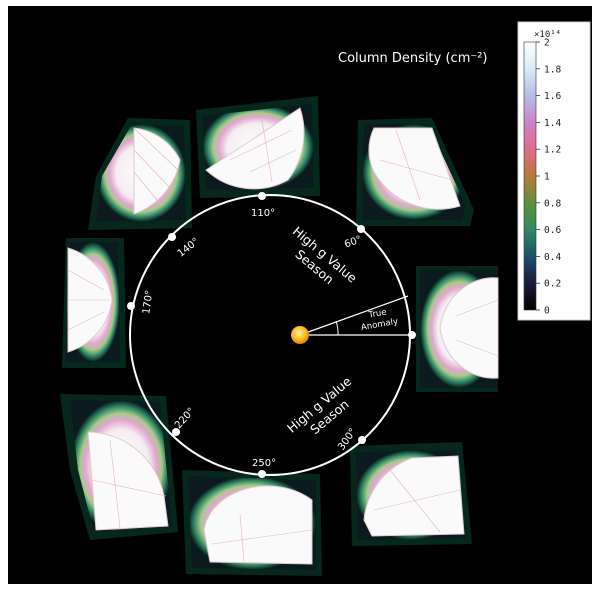 The width and height of the screenshot is (598, 591). I want to click on colorbar-tick-label: 1.2, so click(552, 150).